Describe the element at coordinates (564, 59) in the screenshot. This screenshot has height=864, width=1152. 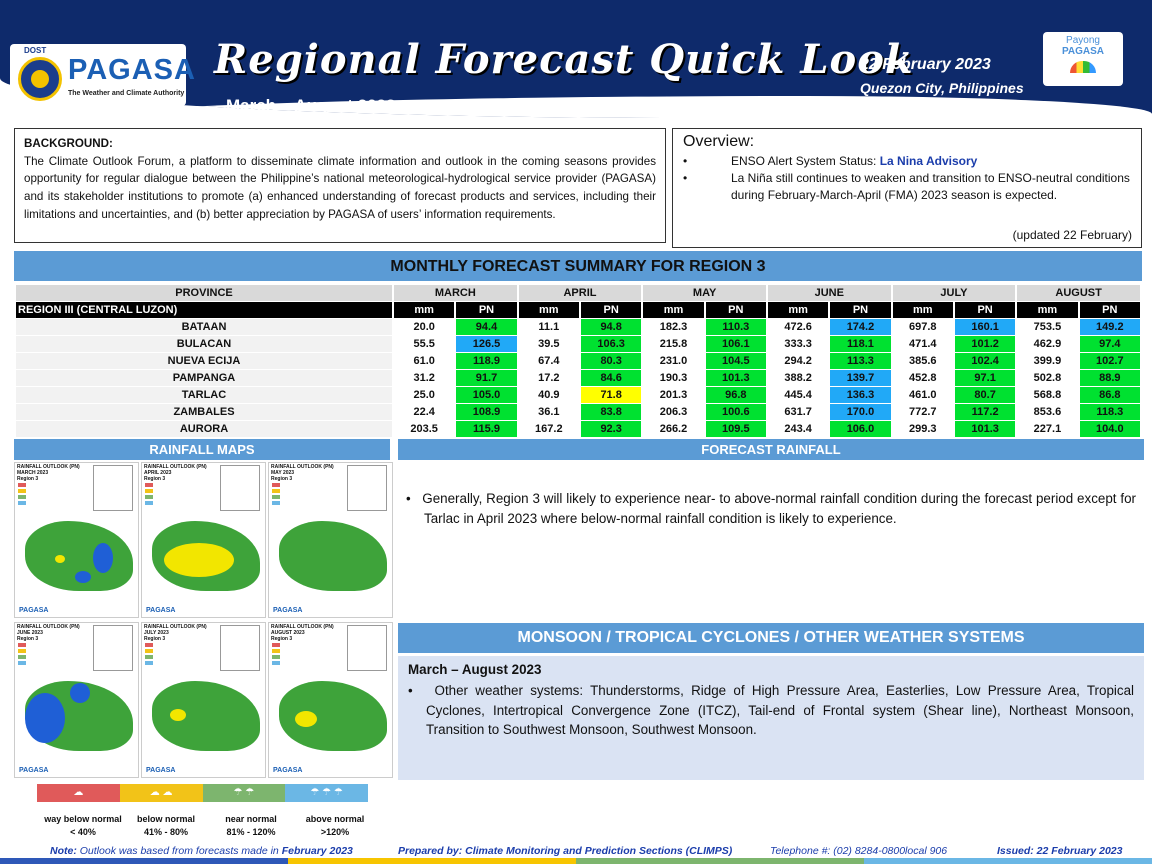
I see `page-title: Regional Forecast Quick Look` at that location.